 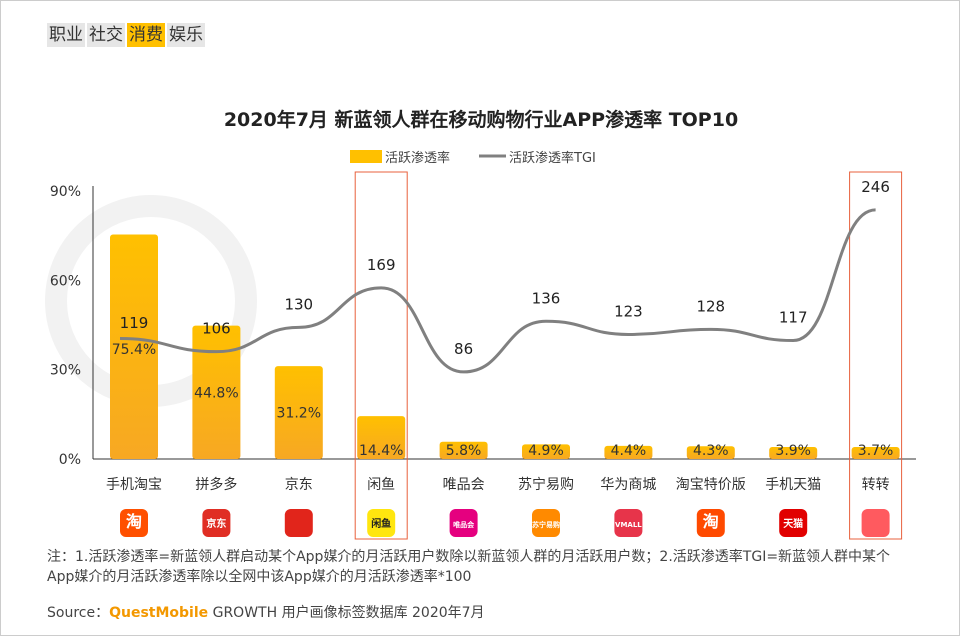 What do you see at coordinates (710, 306) in the screenshot?
I see `tgi-value-label: 128` at bounding box center [710, 306].